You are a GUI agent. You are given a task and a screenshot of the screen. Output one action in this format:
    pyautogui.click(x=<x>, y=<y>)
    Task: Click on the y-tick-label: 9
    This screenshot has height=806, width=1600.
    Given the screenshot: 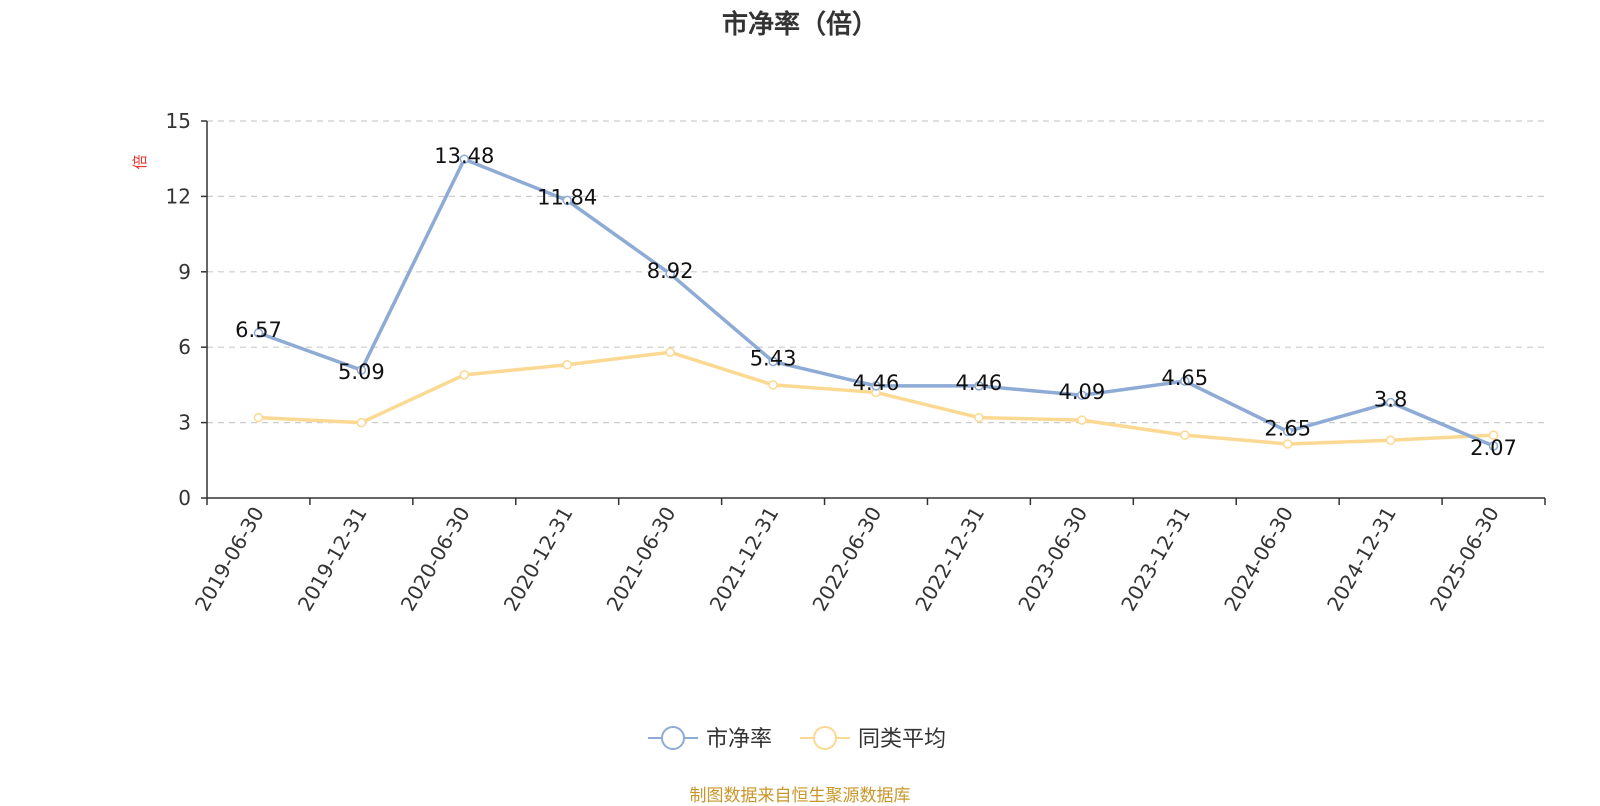 What is the action you would take?
    pyautogui.click(x=184, y=272)
    